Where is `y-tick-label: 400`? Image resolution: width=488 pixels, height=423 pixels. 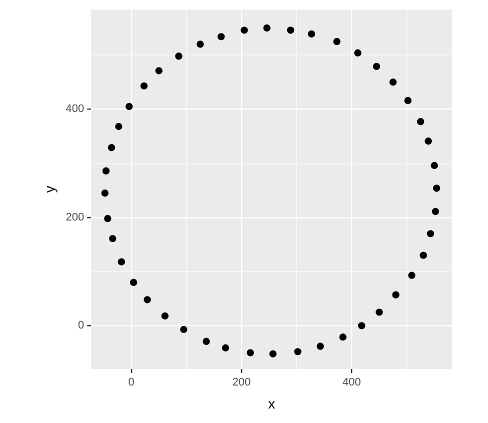 y-tick-label: 400 is located at coordinates (75, 109).